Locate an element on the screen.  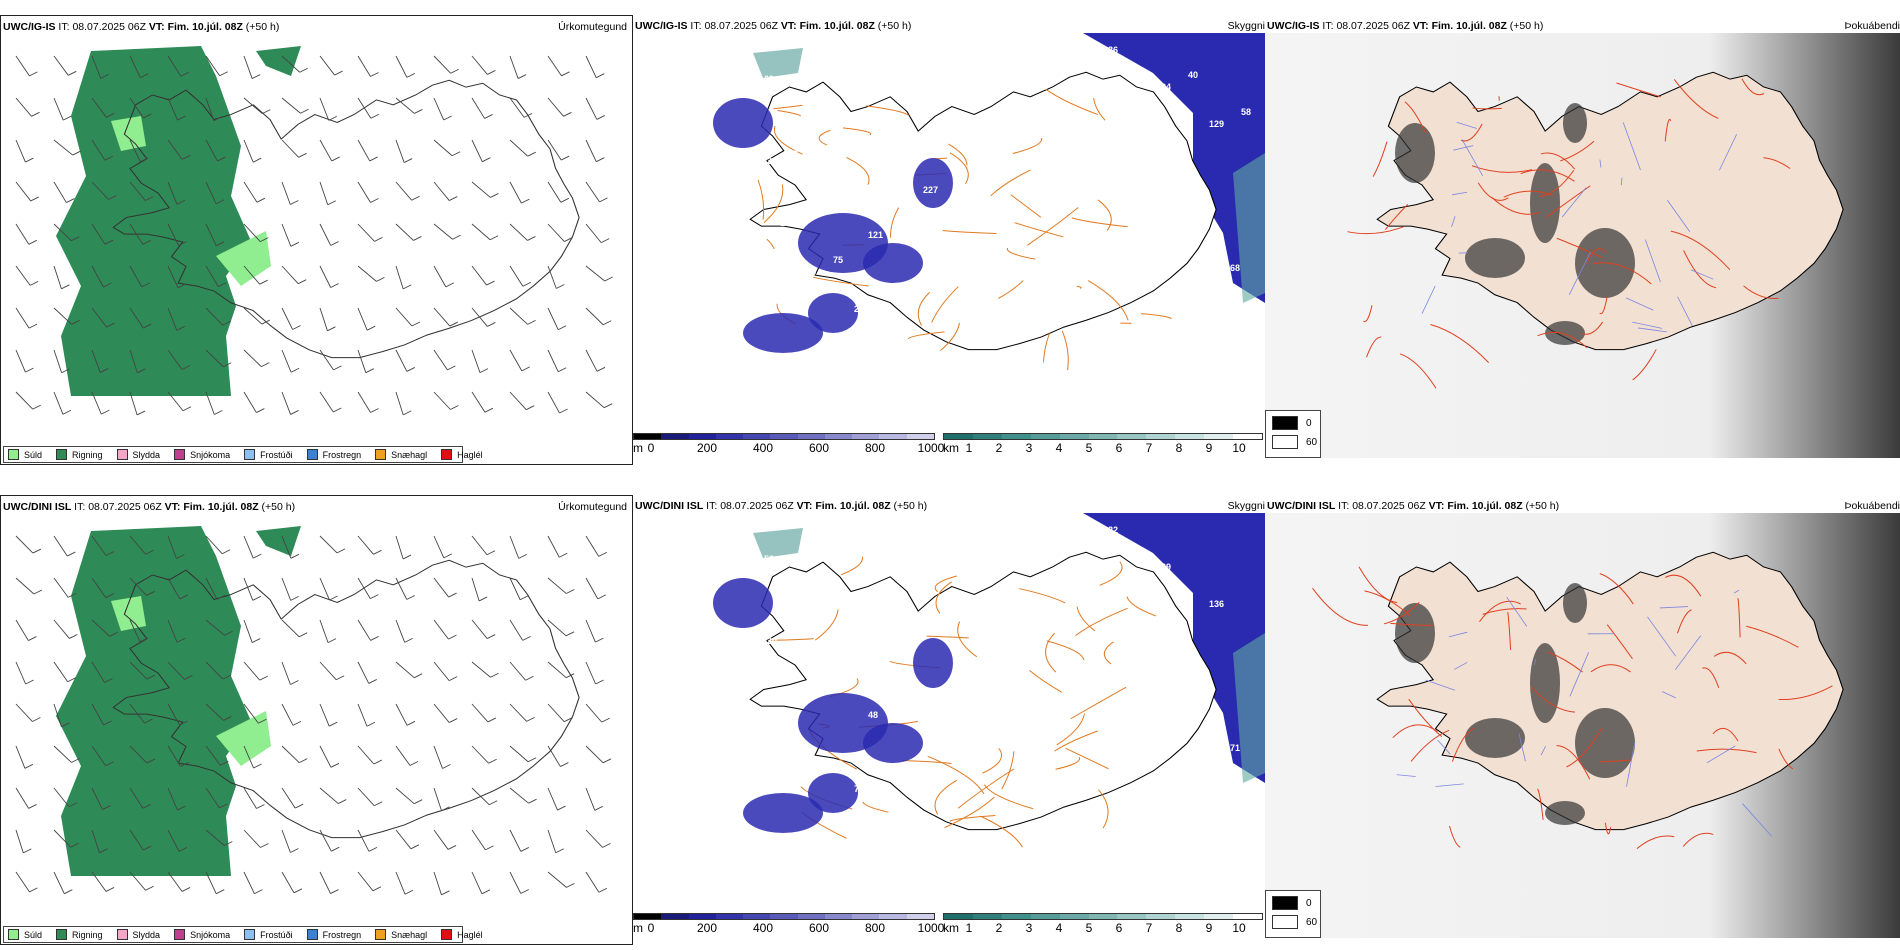
visibility-colorbar-cells is located at coordinates (1103, 916).